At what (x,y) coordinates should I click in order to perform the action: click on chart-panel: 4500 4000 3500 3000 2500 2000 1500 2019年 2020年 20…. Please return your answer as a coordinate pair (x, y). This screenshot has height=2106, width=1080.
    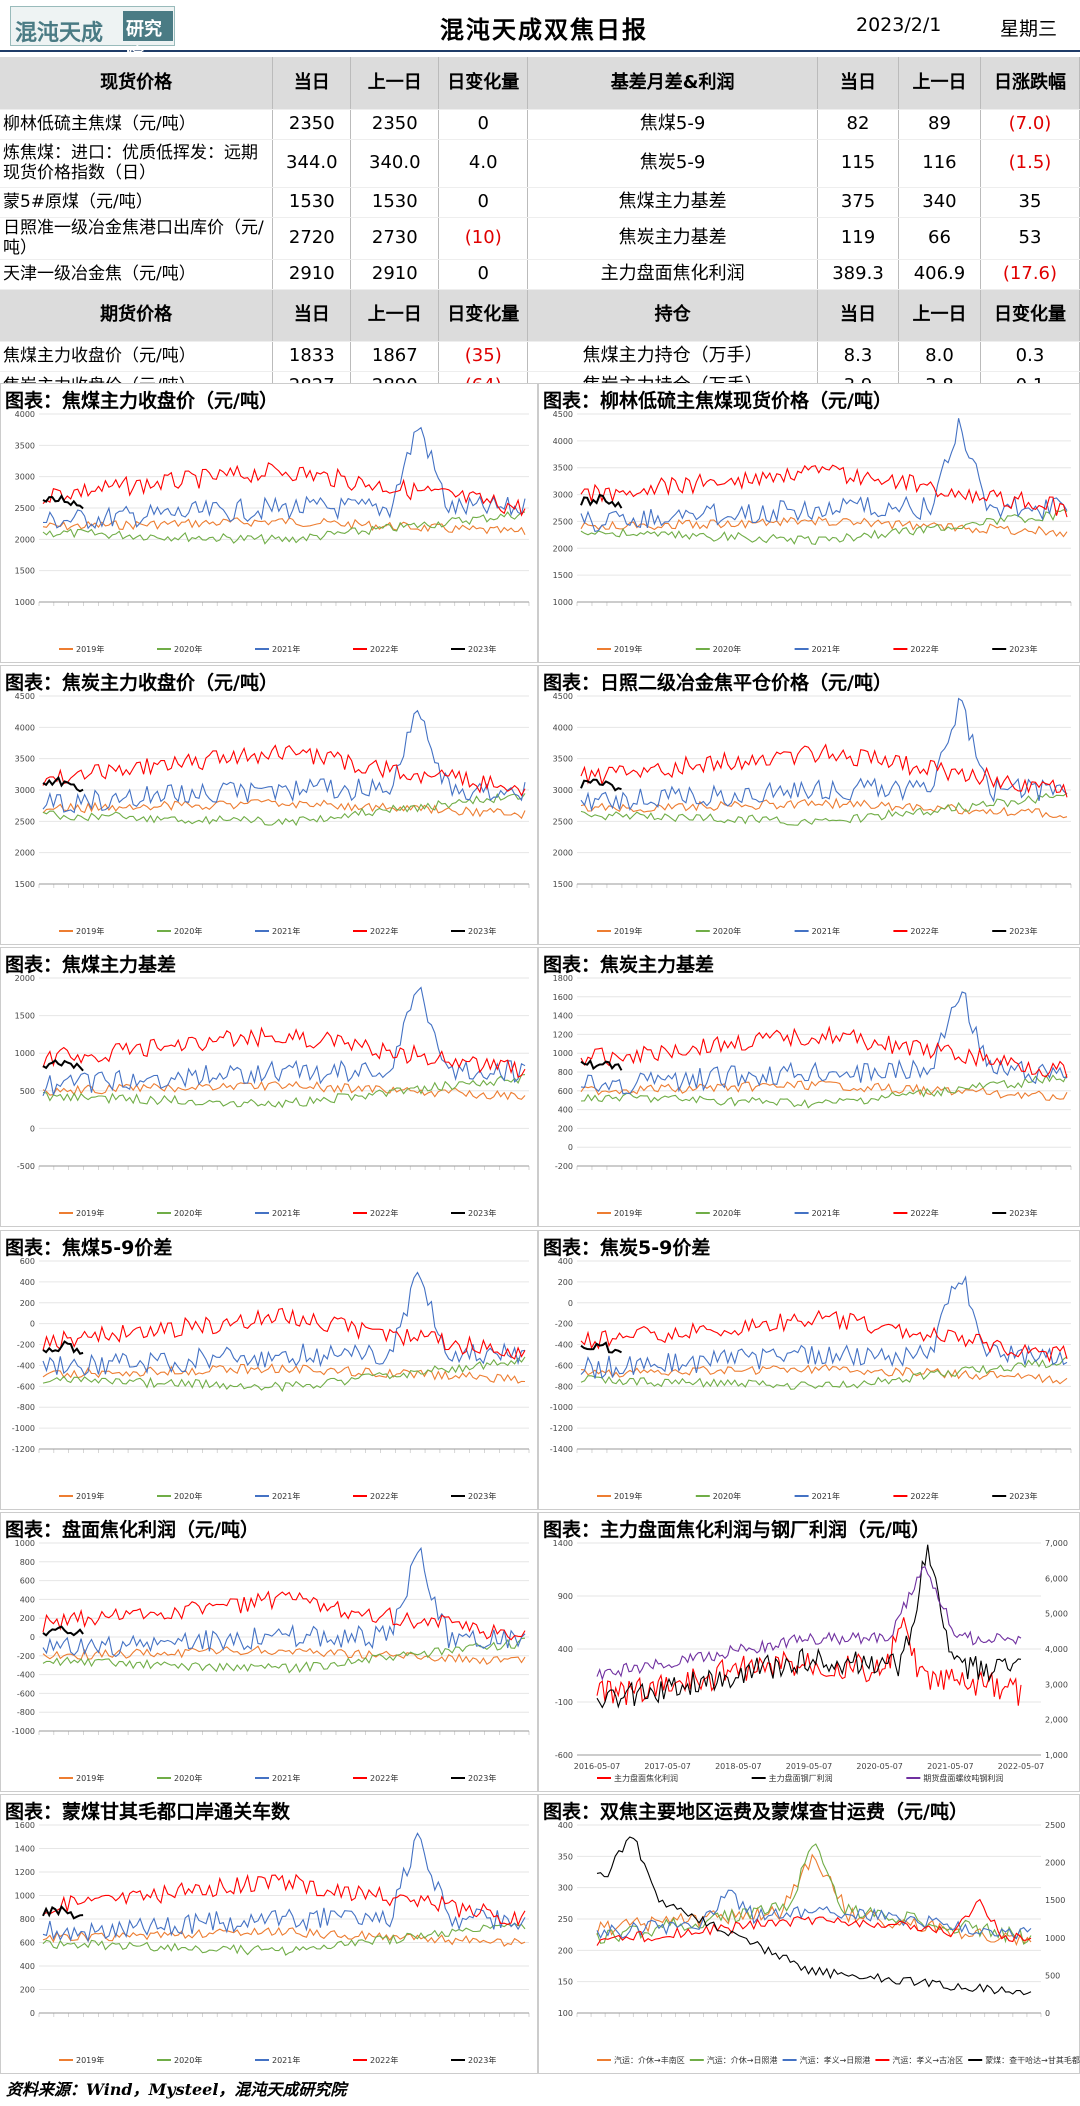
    Looking at the image, I should click on (269, 805).